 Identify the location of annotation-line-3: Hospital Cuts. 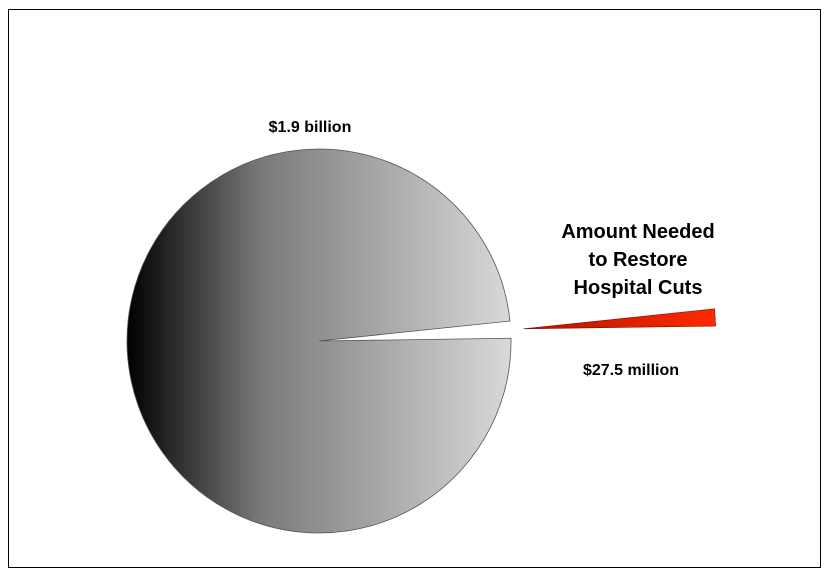
(638, 288).